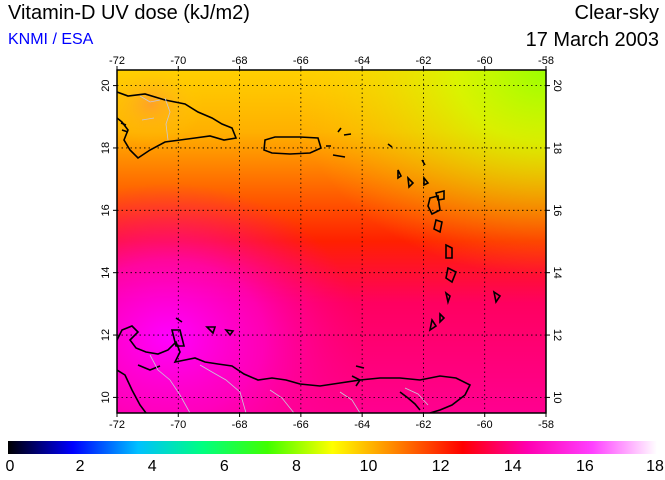 The height and width of the screenshot is (480, 665). I want to click on lon-tick-label-top: -60, so click(485, 61).